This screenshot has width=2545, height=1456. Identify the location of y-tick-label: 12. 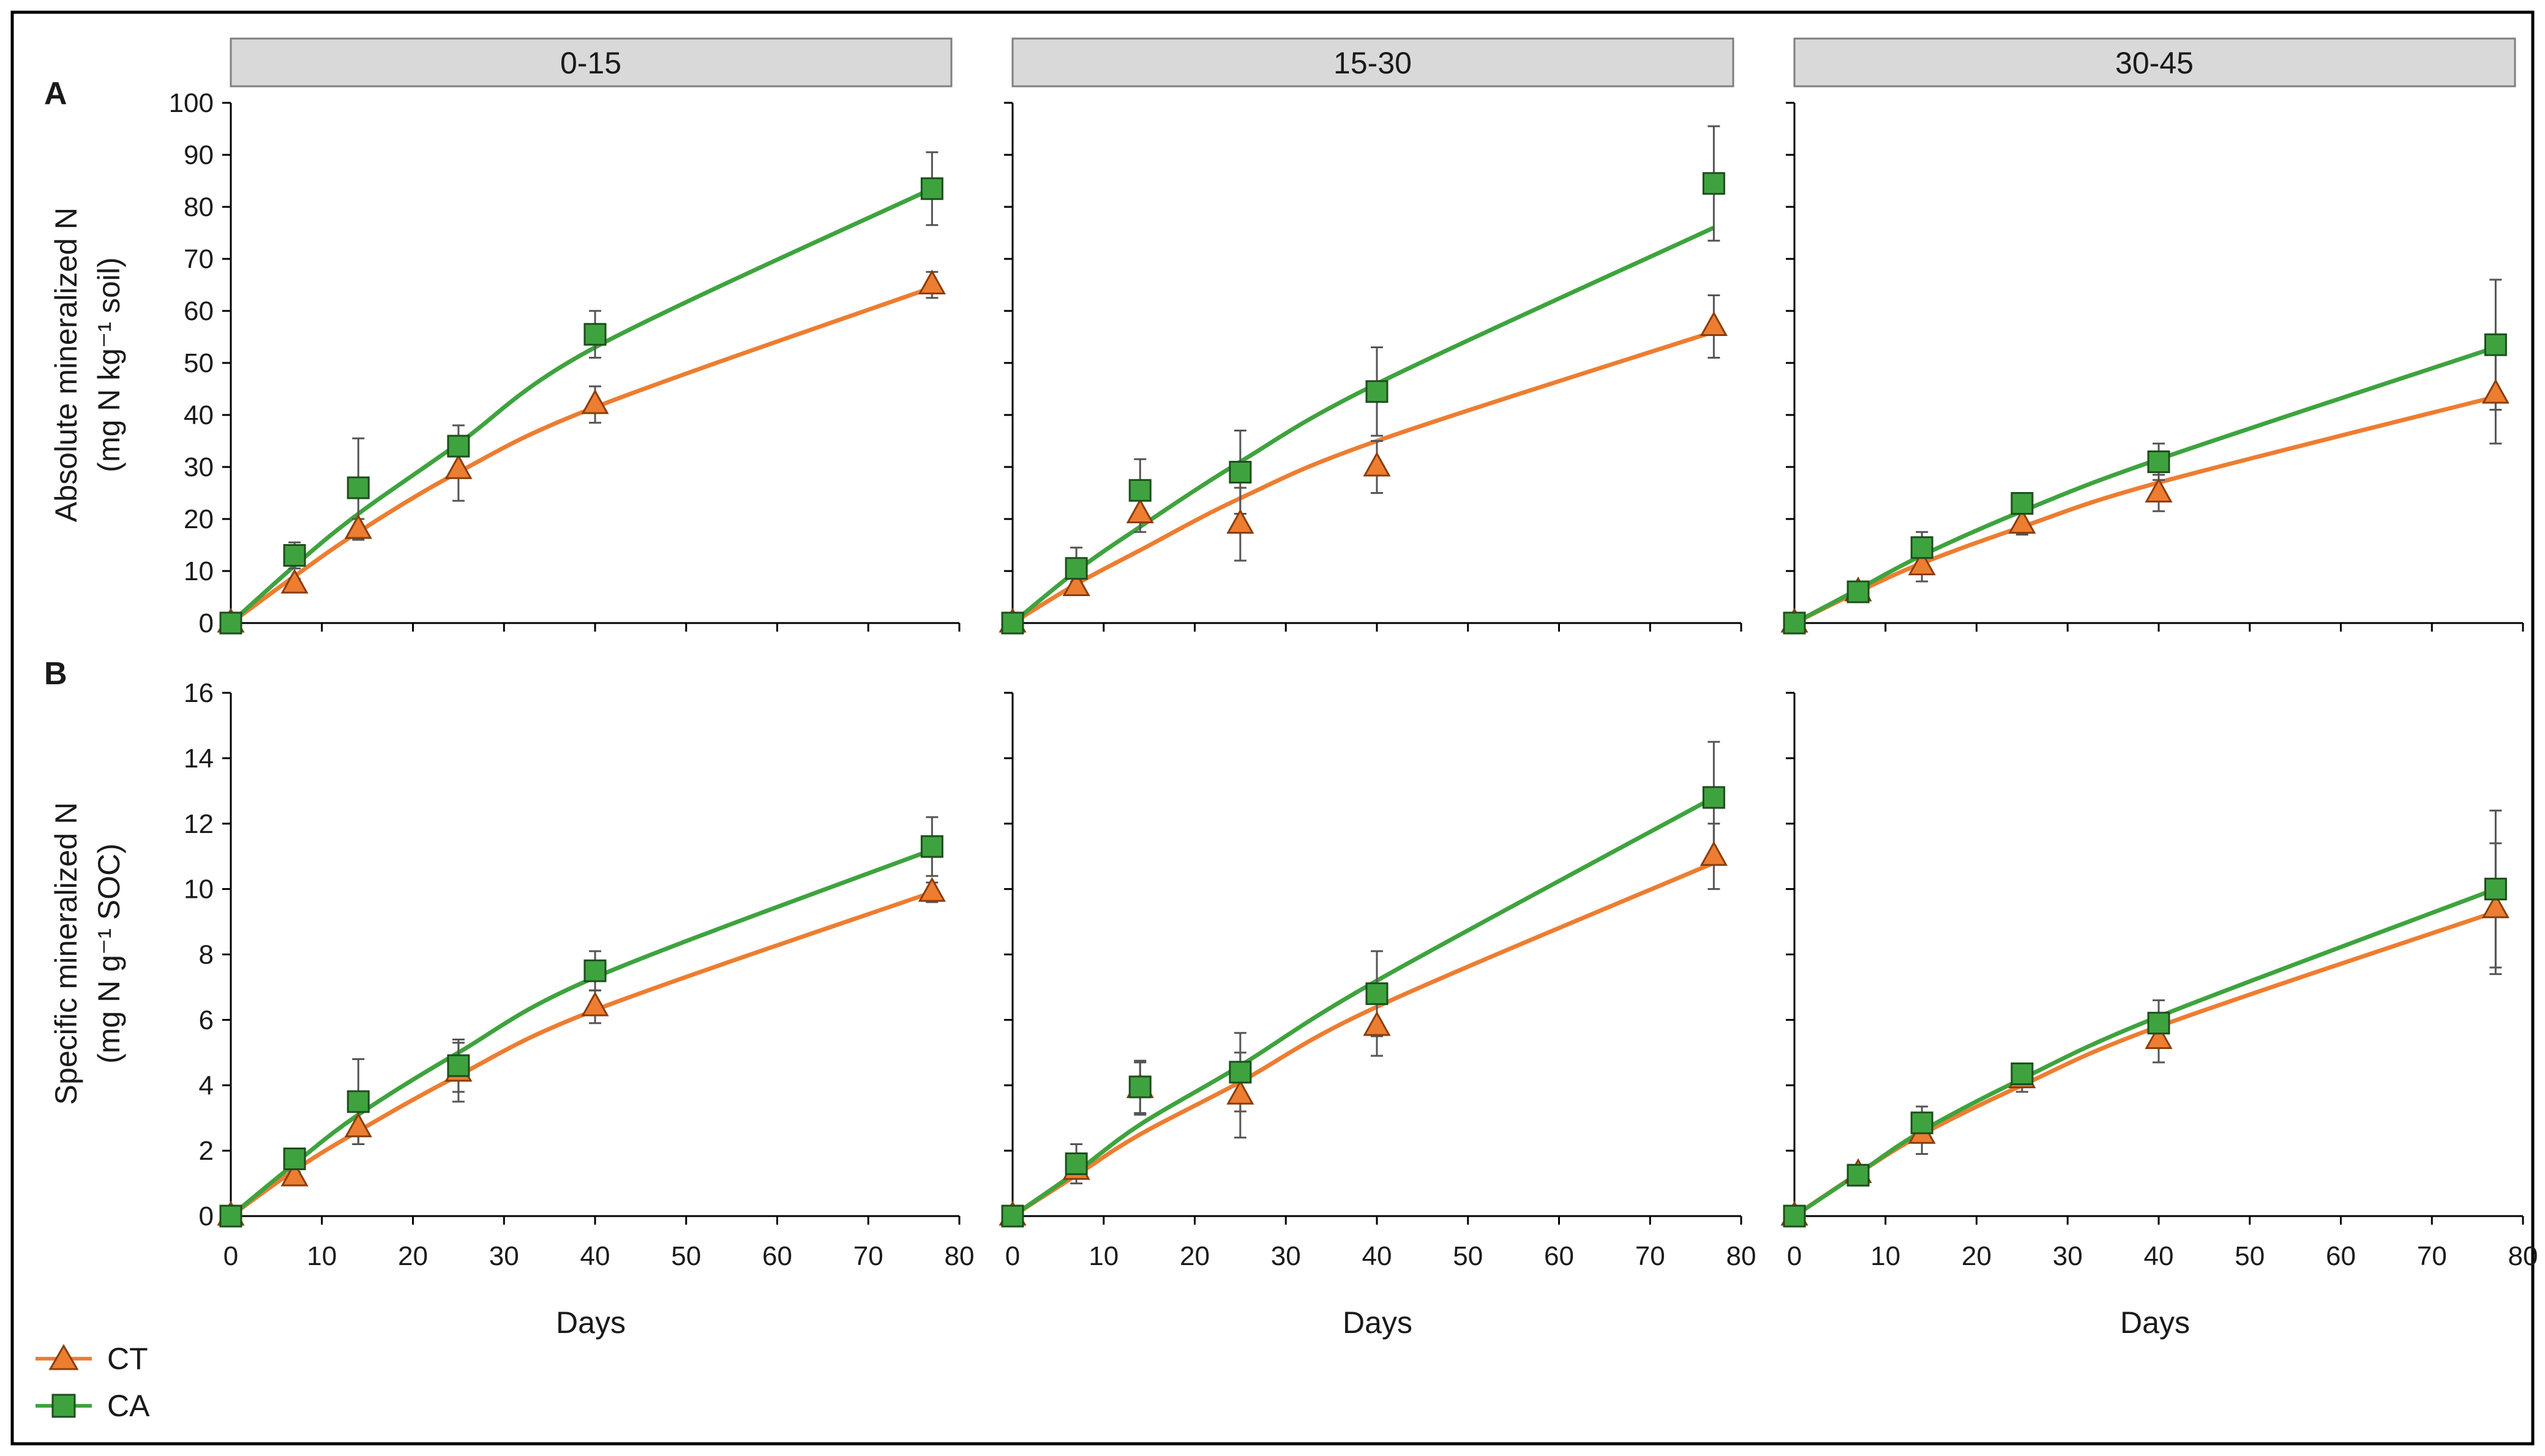
(199, 824).